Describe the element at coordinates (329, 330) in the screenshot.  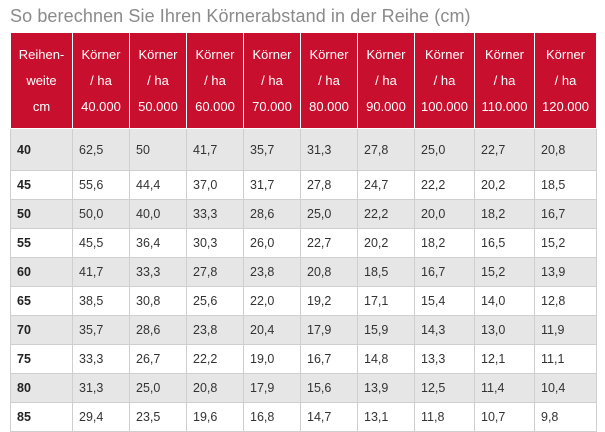
I see `seed-distance-cell: 17,9` at that location.